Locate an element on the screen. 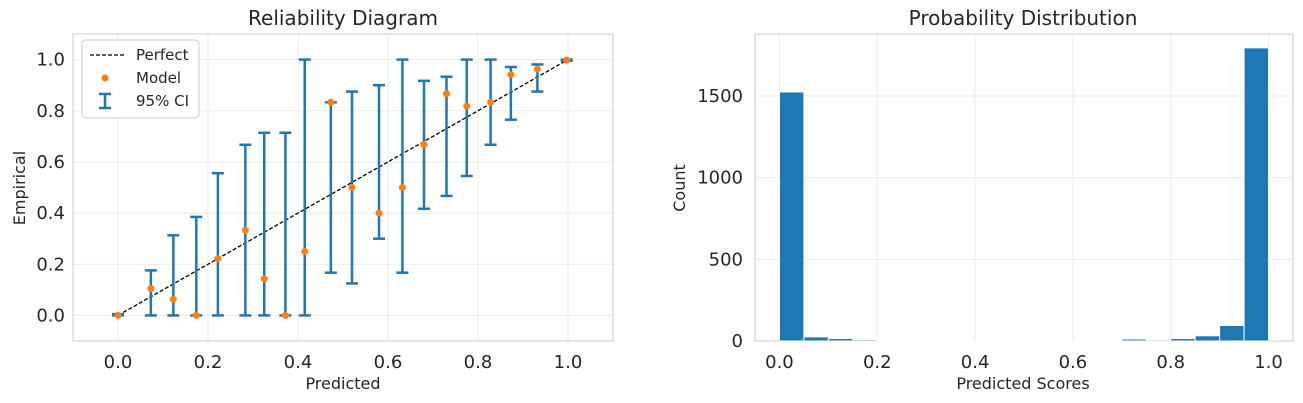 The width and height of the screenshot is (1303, 403). reliability-y-tick-label: 0.8 is located at coordinates (50, 111).